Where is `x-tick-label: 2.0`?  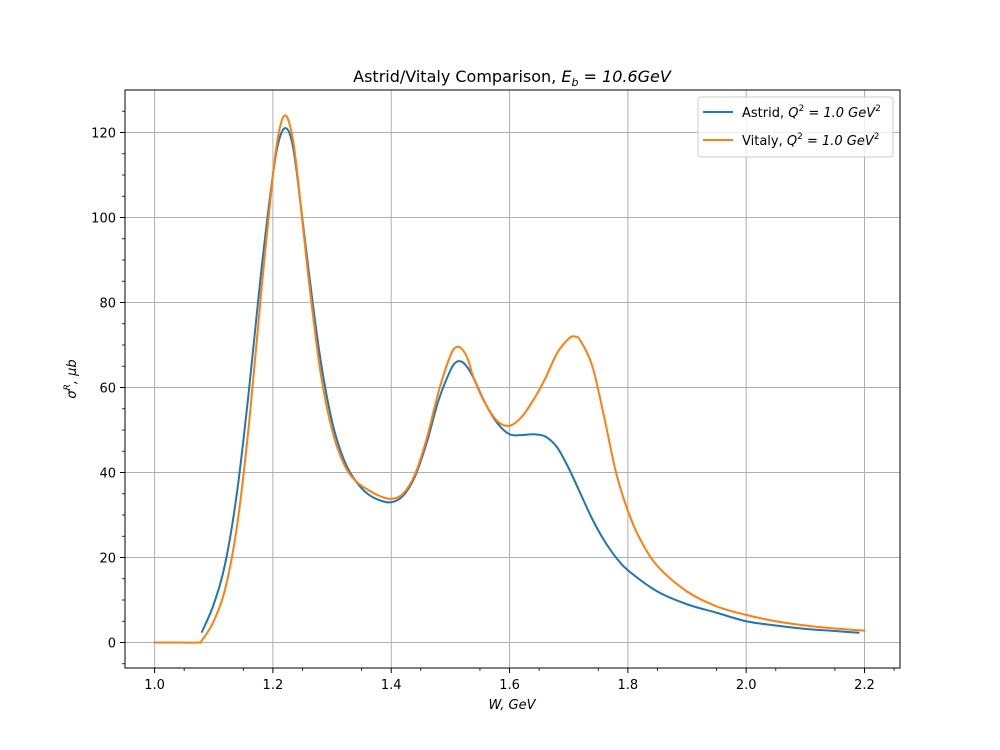 x-tick-label: 2.0 is located at coordinates (746, 685).